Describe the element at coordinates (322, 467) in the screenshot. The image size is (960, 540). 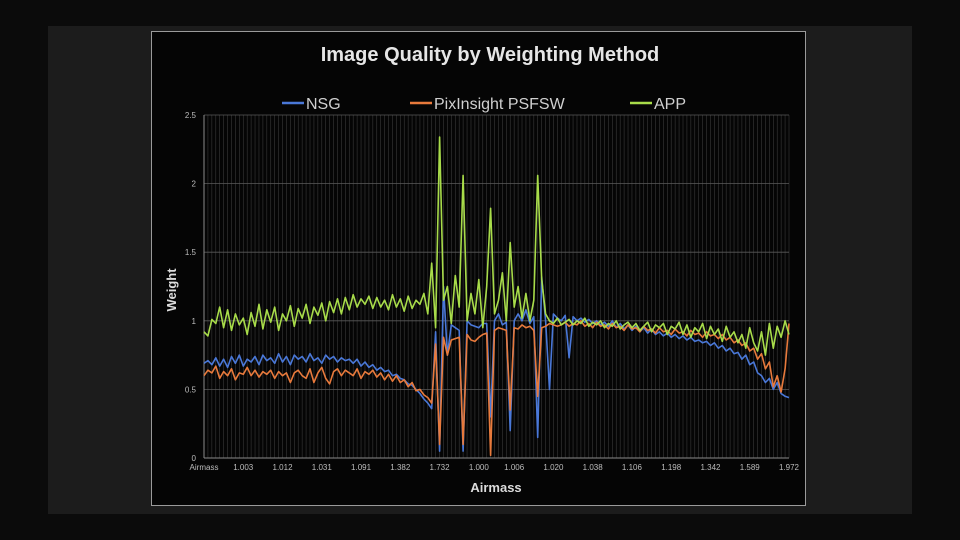
I see `x-tick-label: 1.031` at that location.